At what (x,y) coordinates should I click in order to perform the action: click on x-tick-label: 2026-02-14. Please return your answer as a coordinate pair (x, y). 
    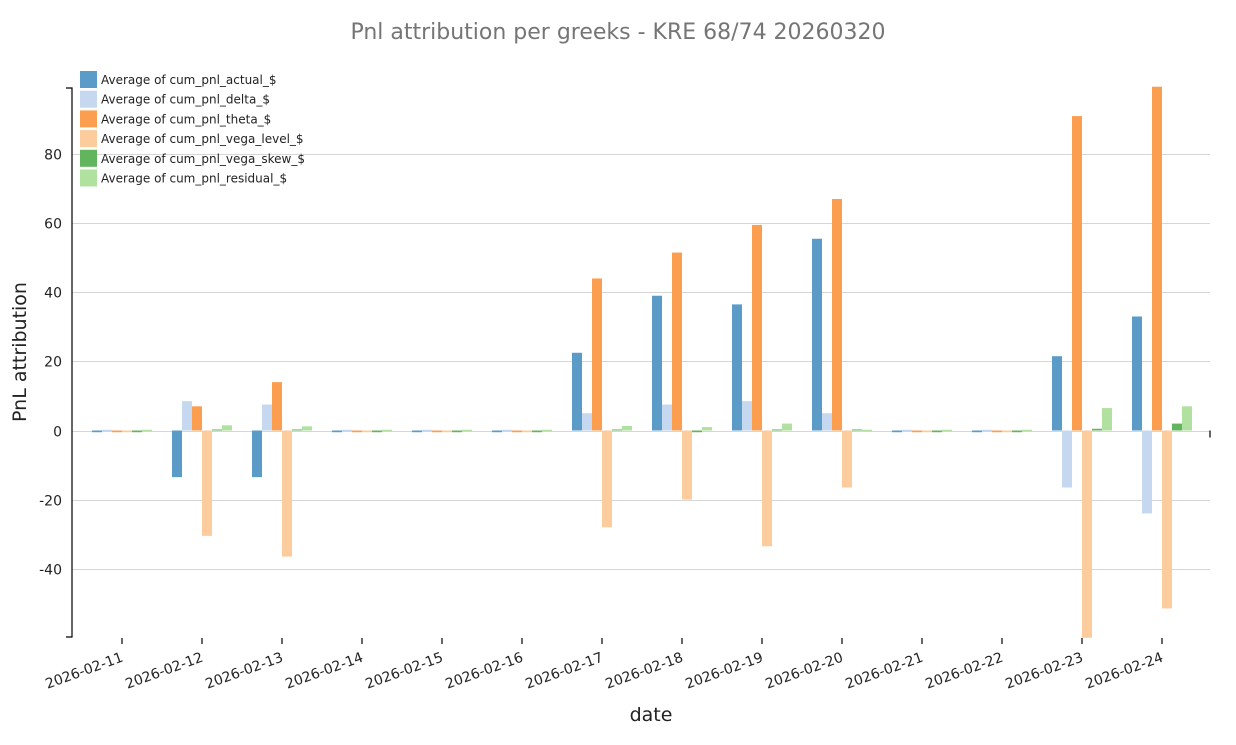
    Looking at the image, I should click on (324, 671).